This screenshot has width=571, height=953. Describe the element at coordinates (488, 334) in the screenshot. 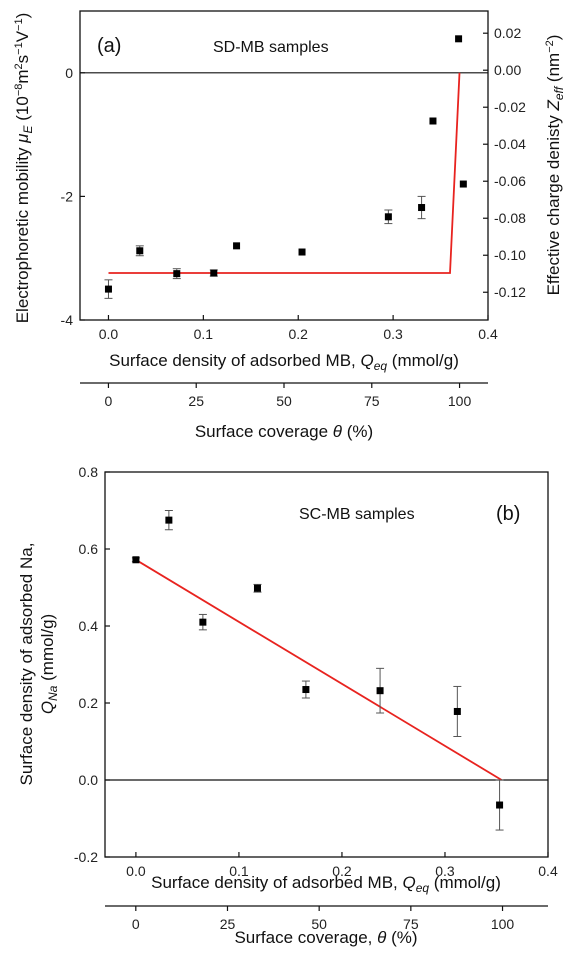

I see `panel-a-x-tick-label: 0.4` at that location.